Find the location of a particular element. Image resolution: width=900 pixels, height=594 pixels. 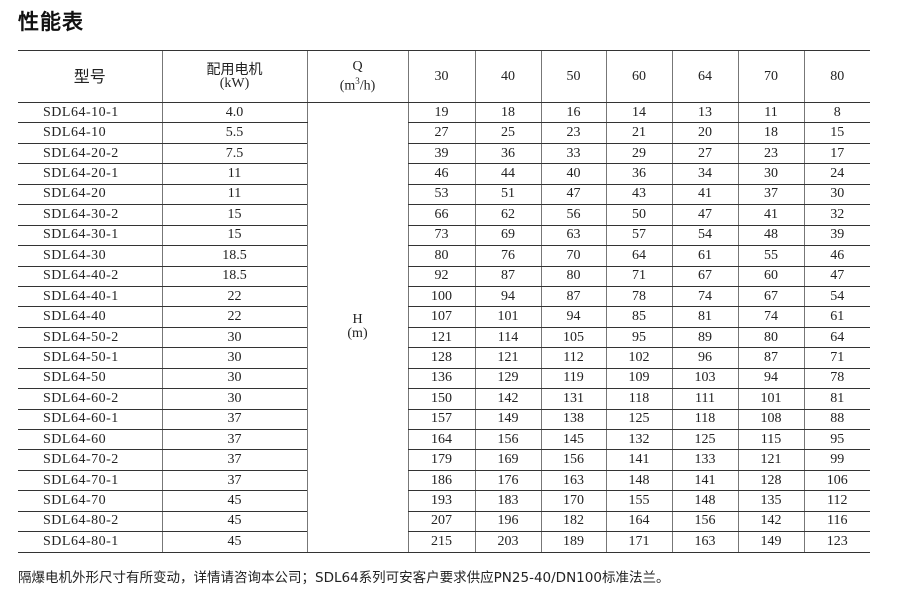

table-row: SDL64-40-2 18.5 92 87 80 71 67 60 47 is located at coordinates (444, 276).